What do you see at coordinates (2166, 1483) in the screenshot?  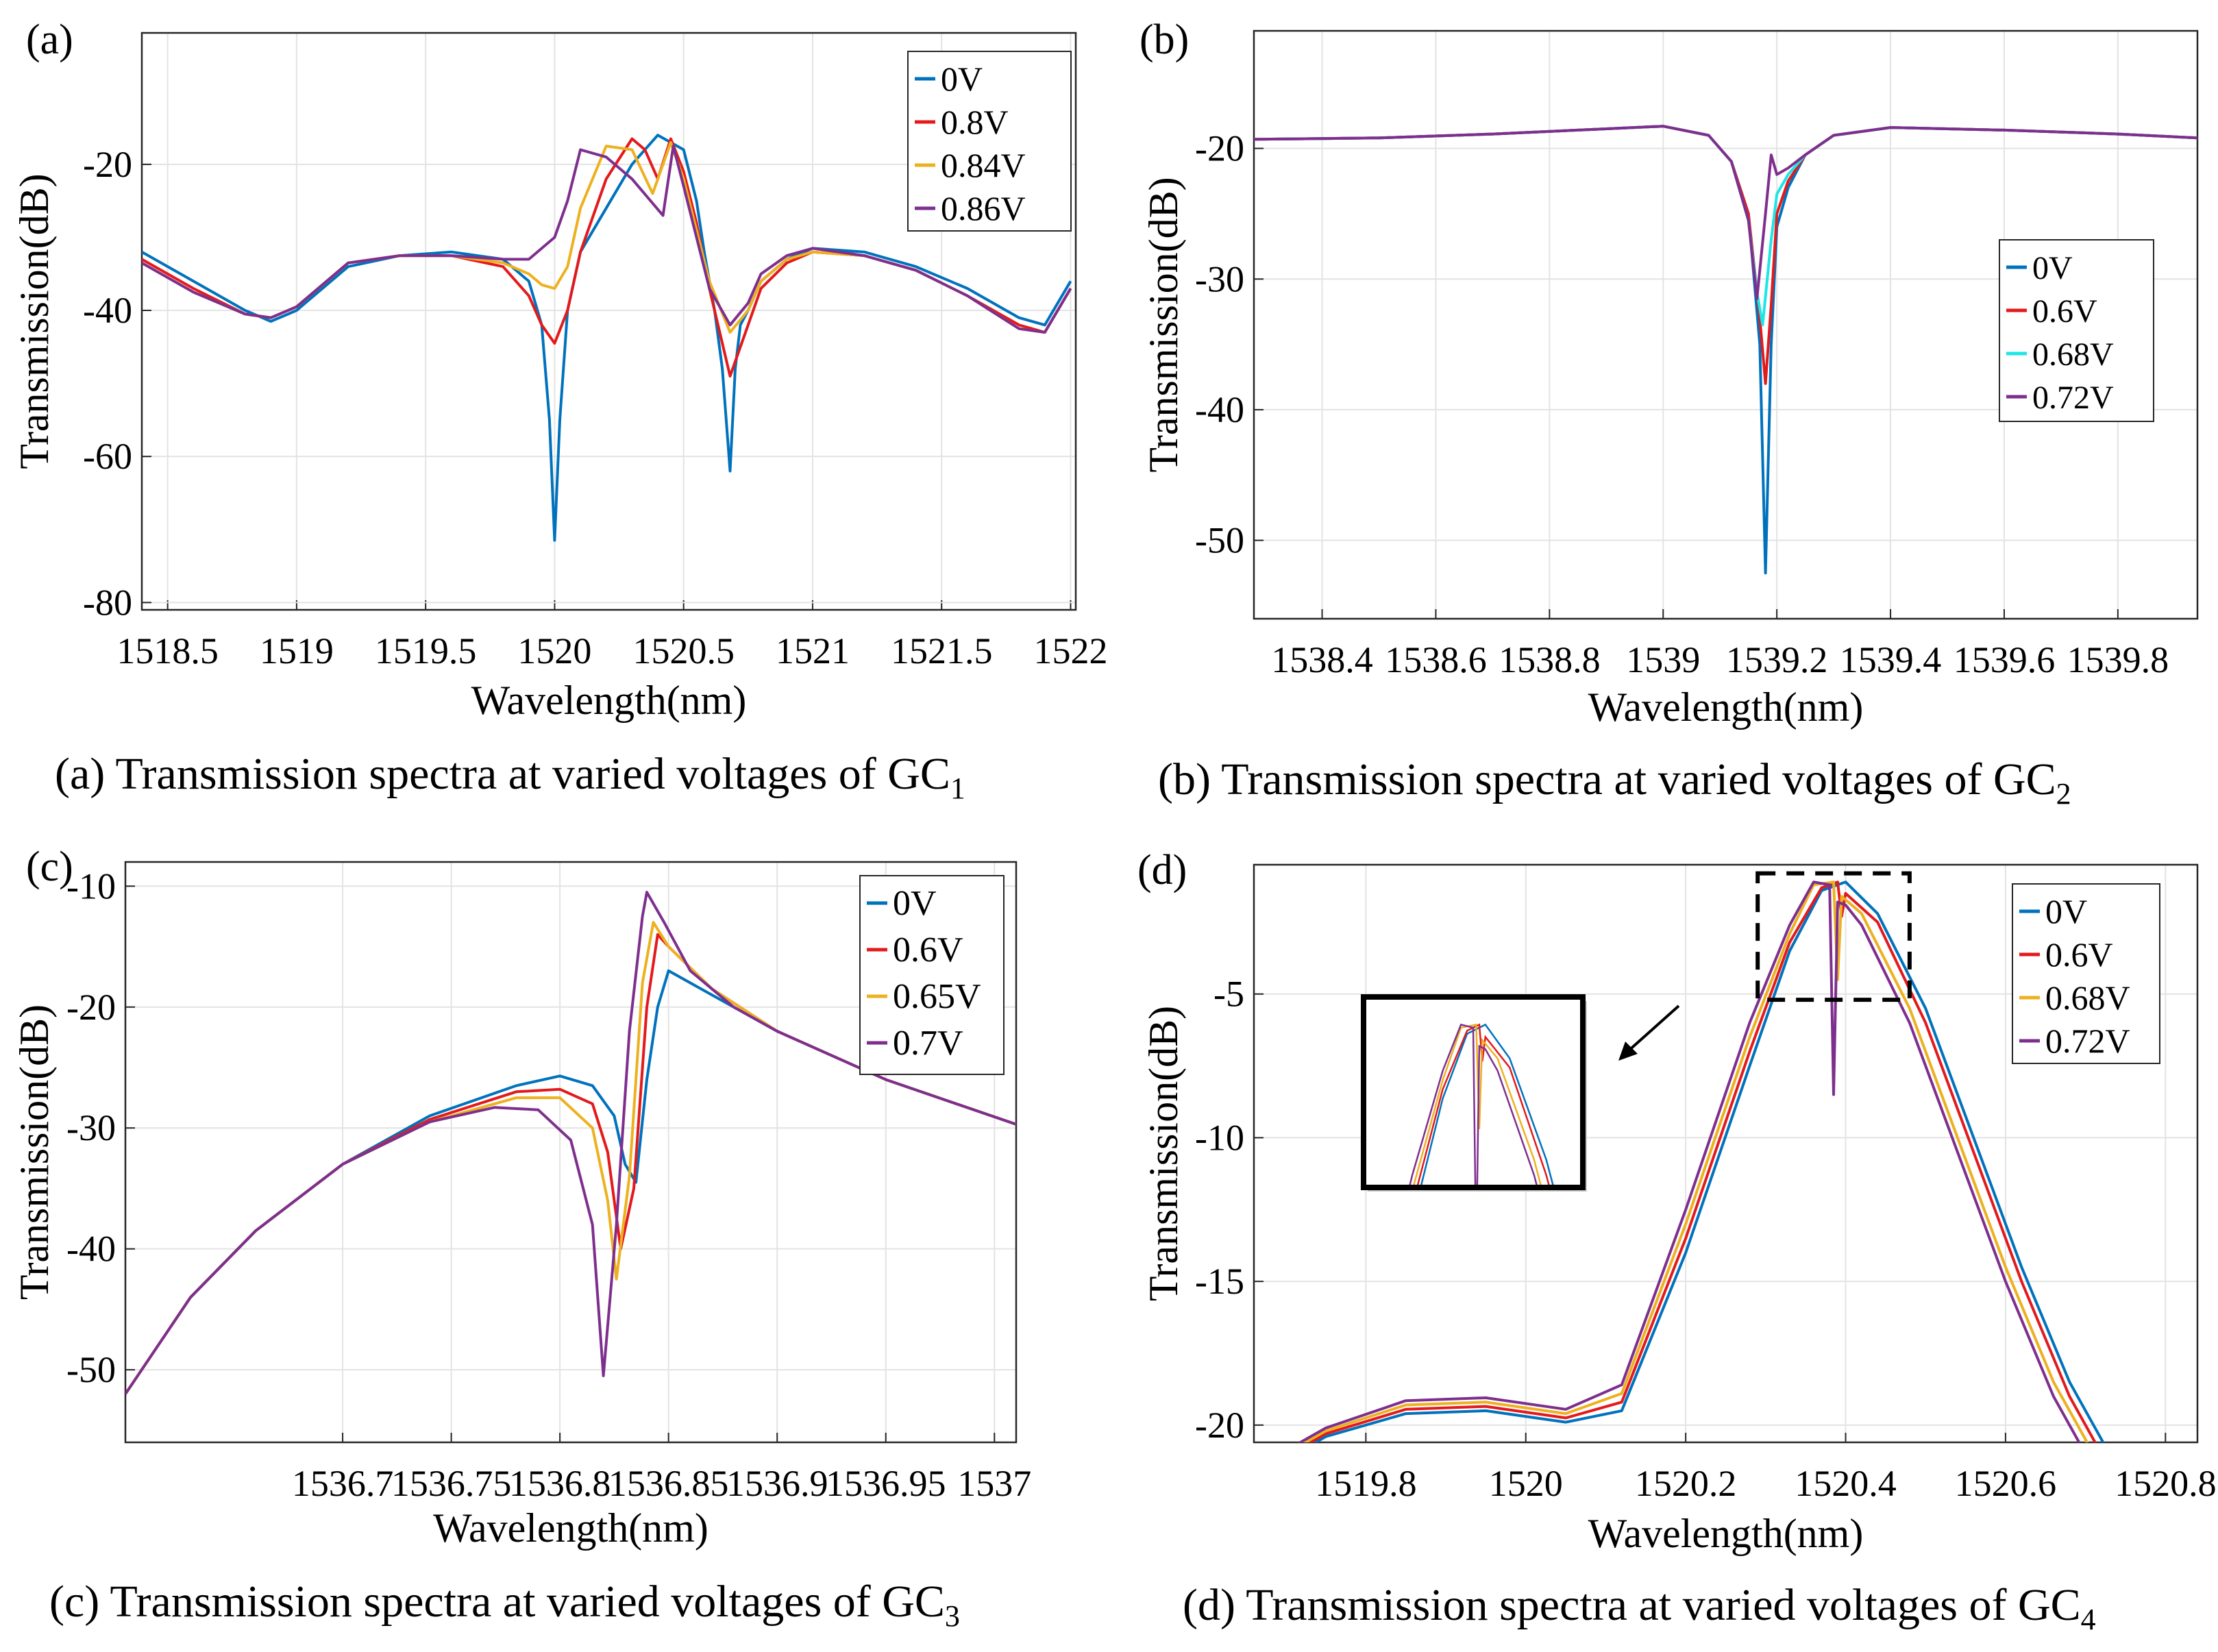 I see `x-tick-label: 1520.8` at bounding box center [2166, 1483].